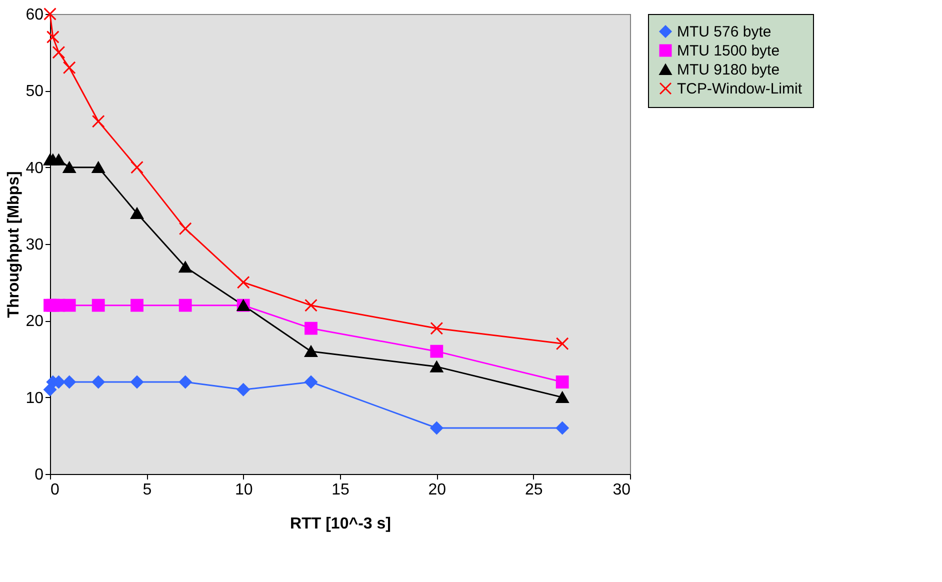  Describe the element at coordinates (243, 490) in the screenshot. I see `x-tick-label: 10` at that location.